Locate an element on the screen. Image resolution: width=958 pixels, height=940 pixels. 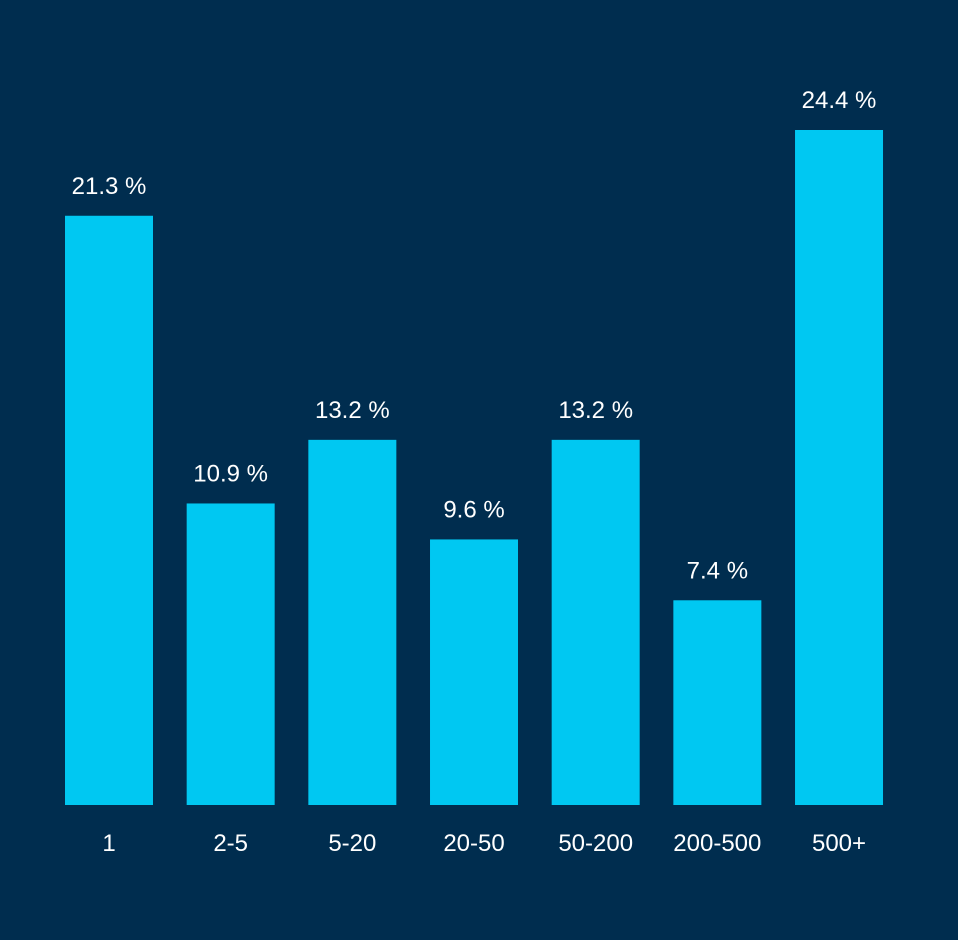
category-label-20-50: 20-50 is located at coordinates (473, 843).